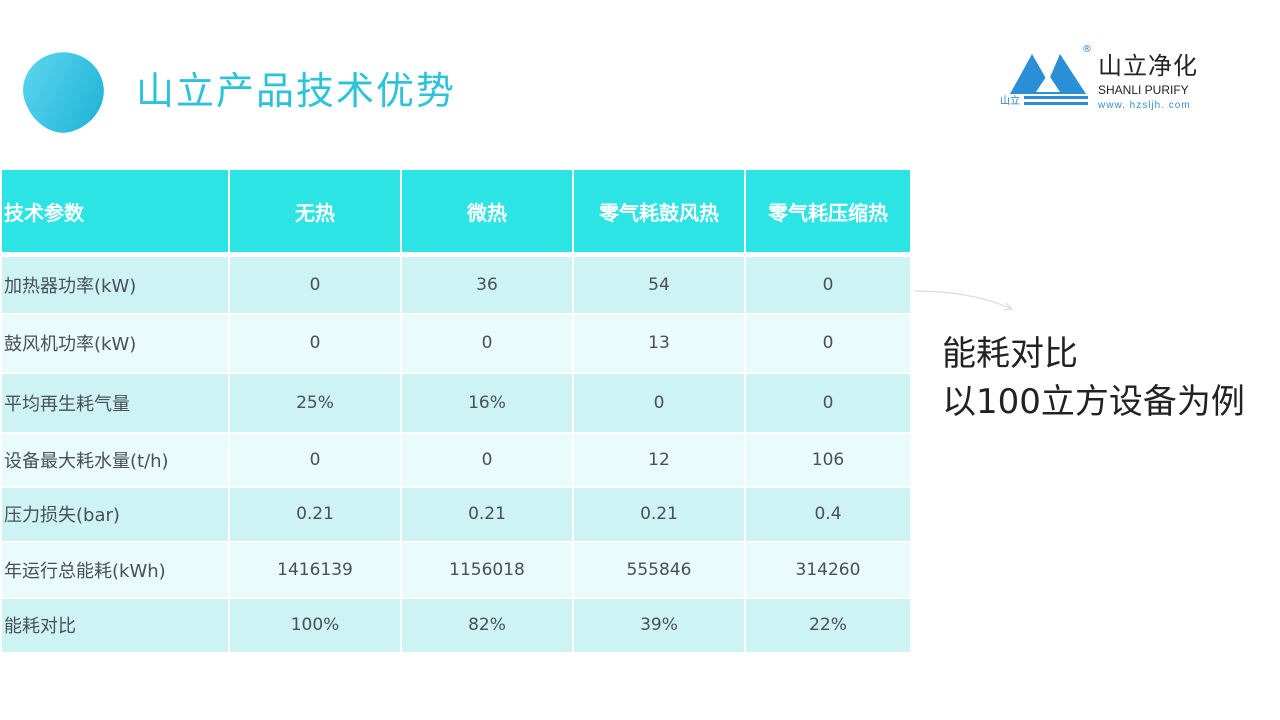 Image resolution: width=1280 pixels, height=720 pixels. What do you see at coordinates (315, 212) in the screenshot?
I see `header-cell: 无热` at bounding box center [315, 212].